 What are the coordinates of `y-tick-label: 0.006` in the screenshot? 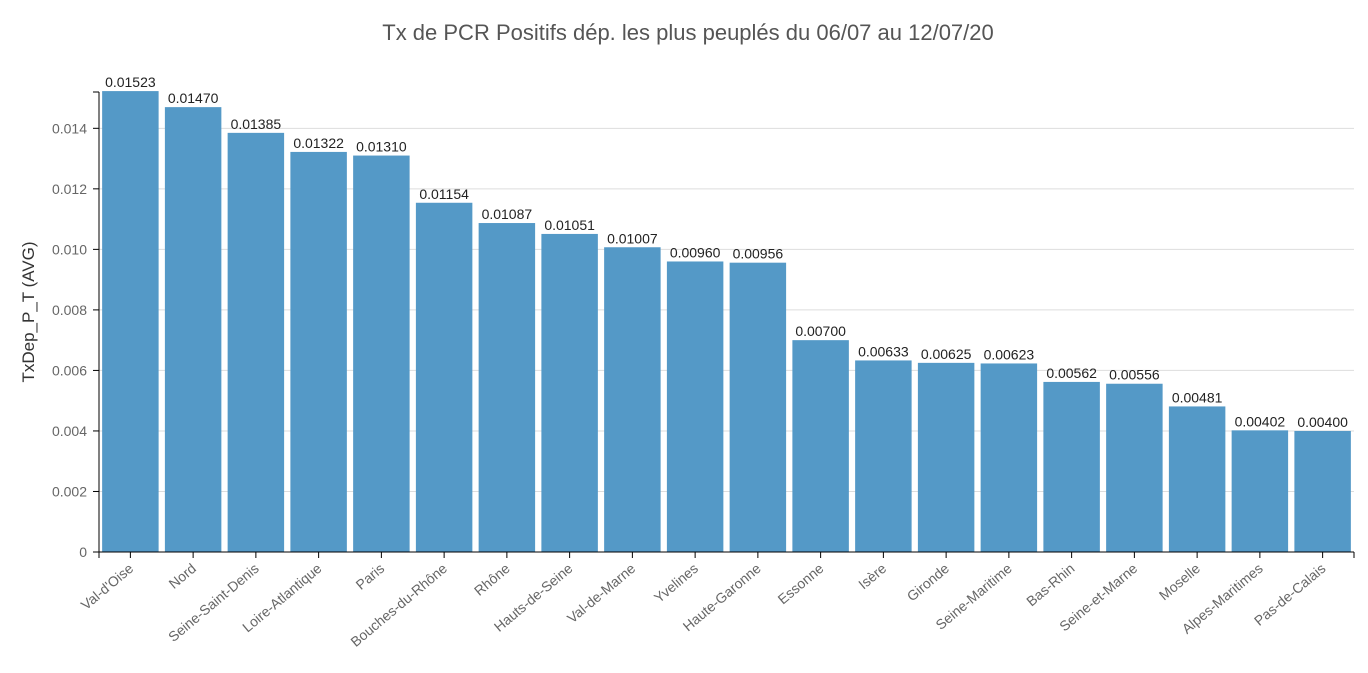 It's located at (69, 370).